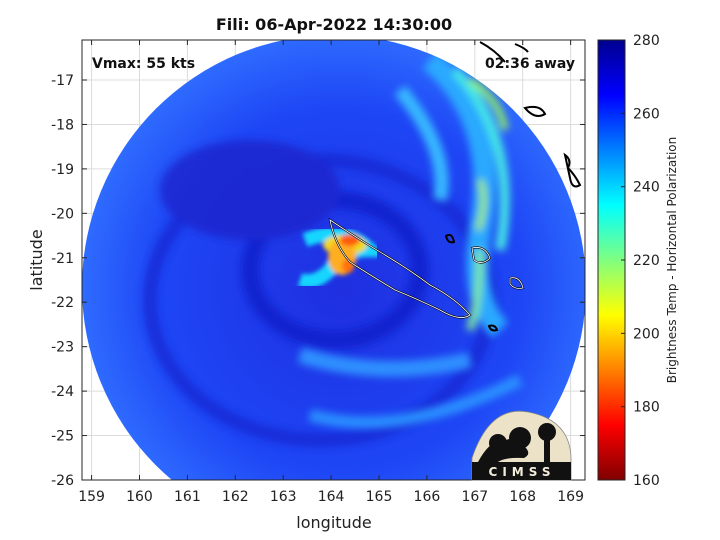 The width and height of the screenshot is (720, 540). What do you see at coordinates (474, 497) in the screenshot?
I see `x-tick-label: 167` at bounding box center [474, 497].